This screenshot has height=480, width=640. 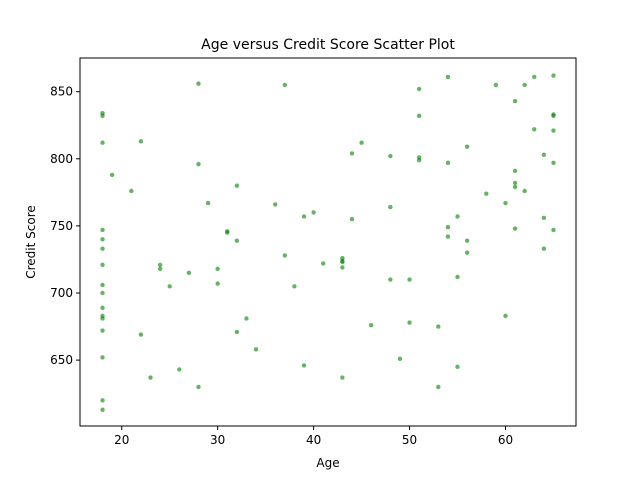 What do you see at coordinates (217, 440) in the screenshot?
I see `x-tick-label: 30` at bounding box center [217, 440].